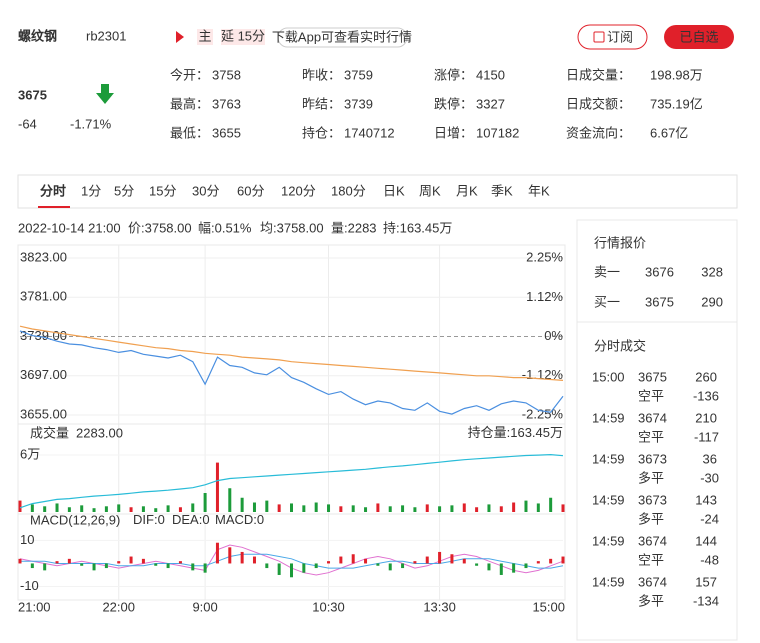 The width and height of the screenshot is (760, 643). I want to click on subscribe-icon, so click(599, 37).